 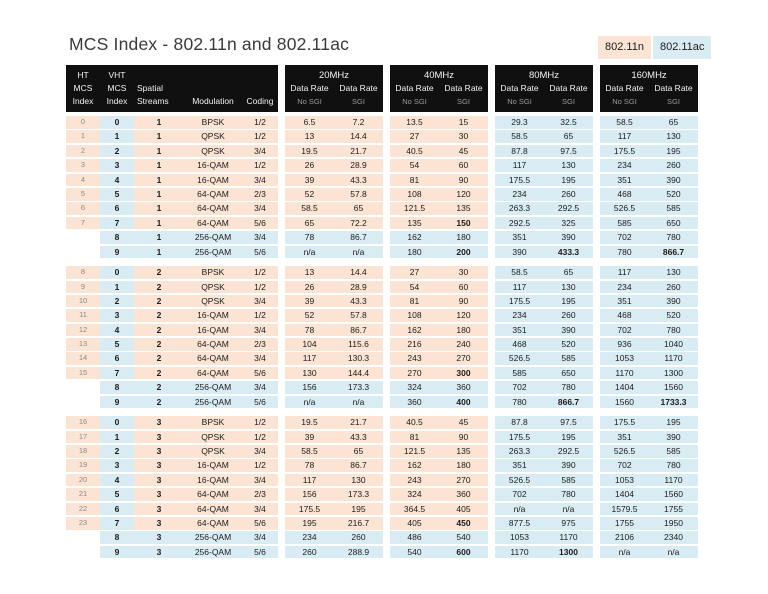 What do you see at coordinates (382, 315) in the screenshot?
I see `table-row: 11 3 2 16-QAM 1/2 52 57.8 108 120 234 260 468 520` at bounding box center [382, 315].